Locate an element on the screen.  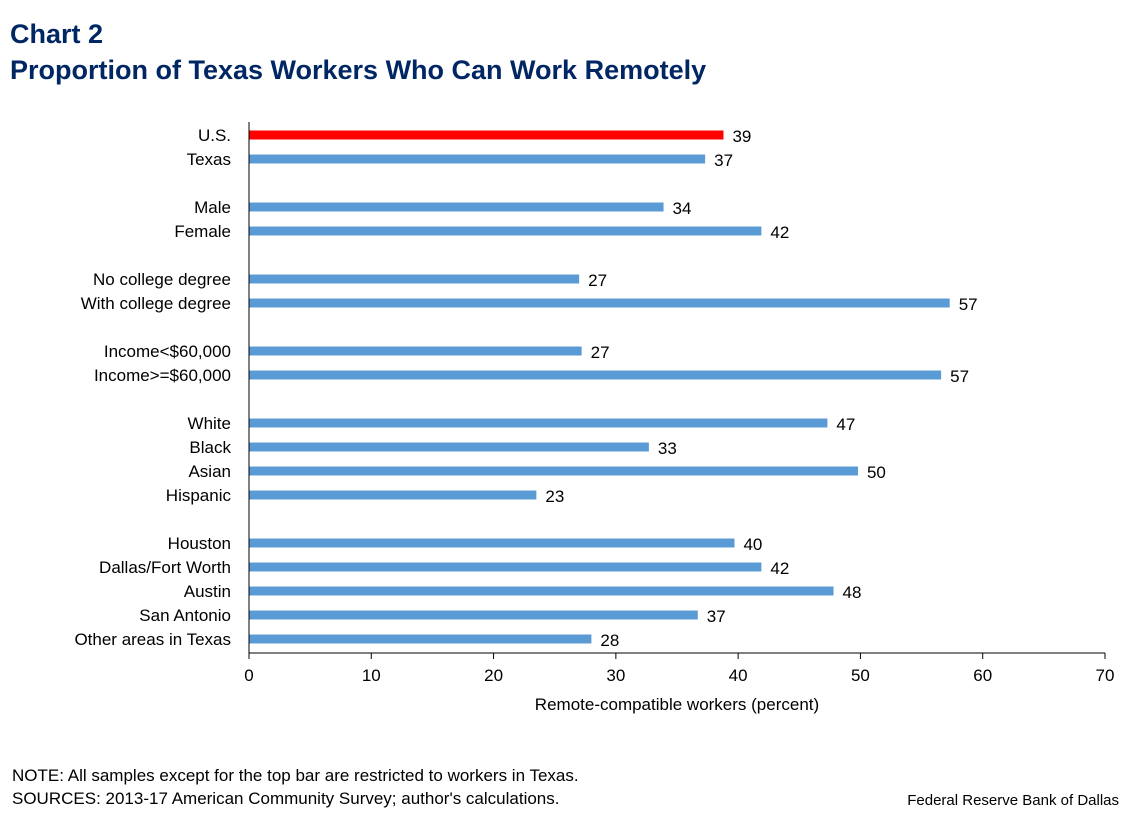
category-label: U.S. is located at coordinates (214, 135).